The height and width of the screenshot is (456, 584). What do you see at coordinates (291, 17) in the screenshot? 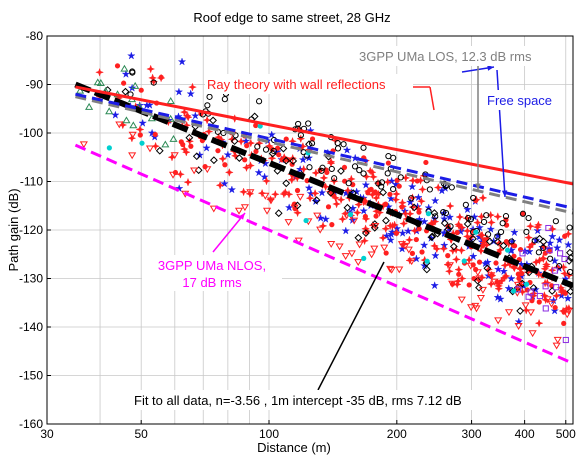
I see `chart-title: Roof edge to same street, 28 GHz` at bounding box center [291, 17].